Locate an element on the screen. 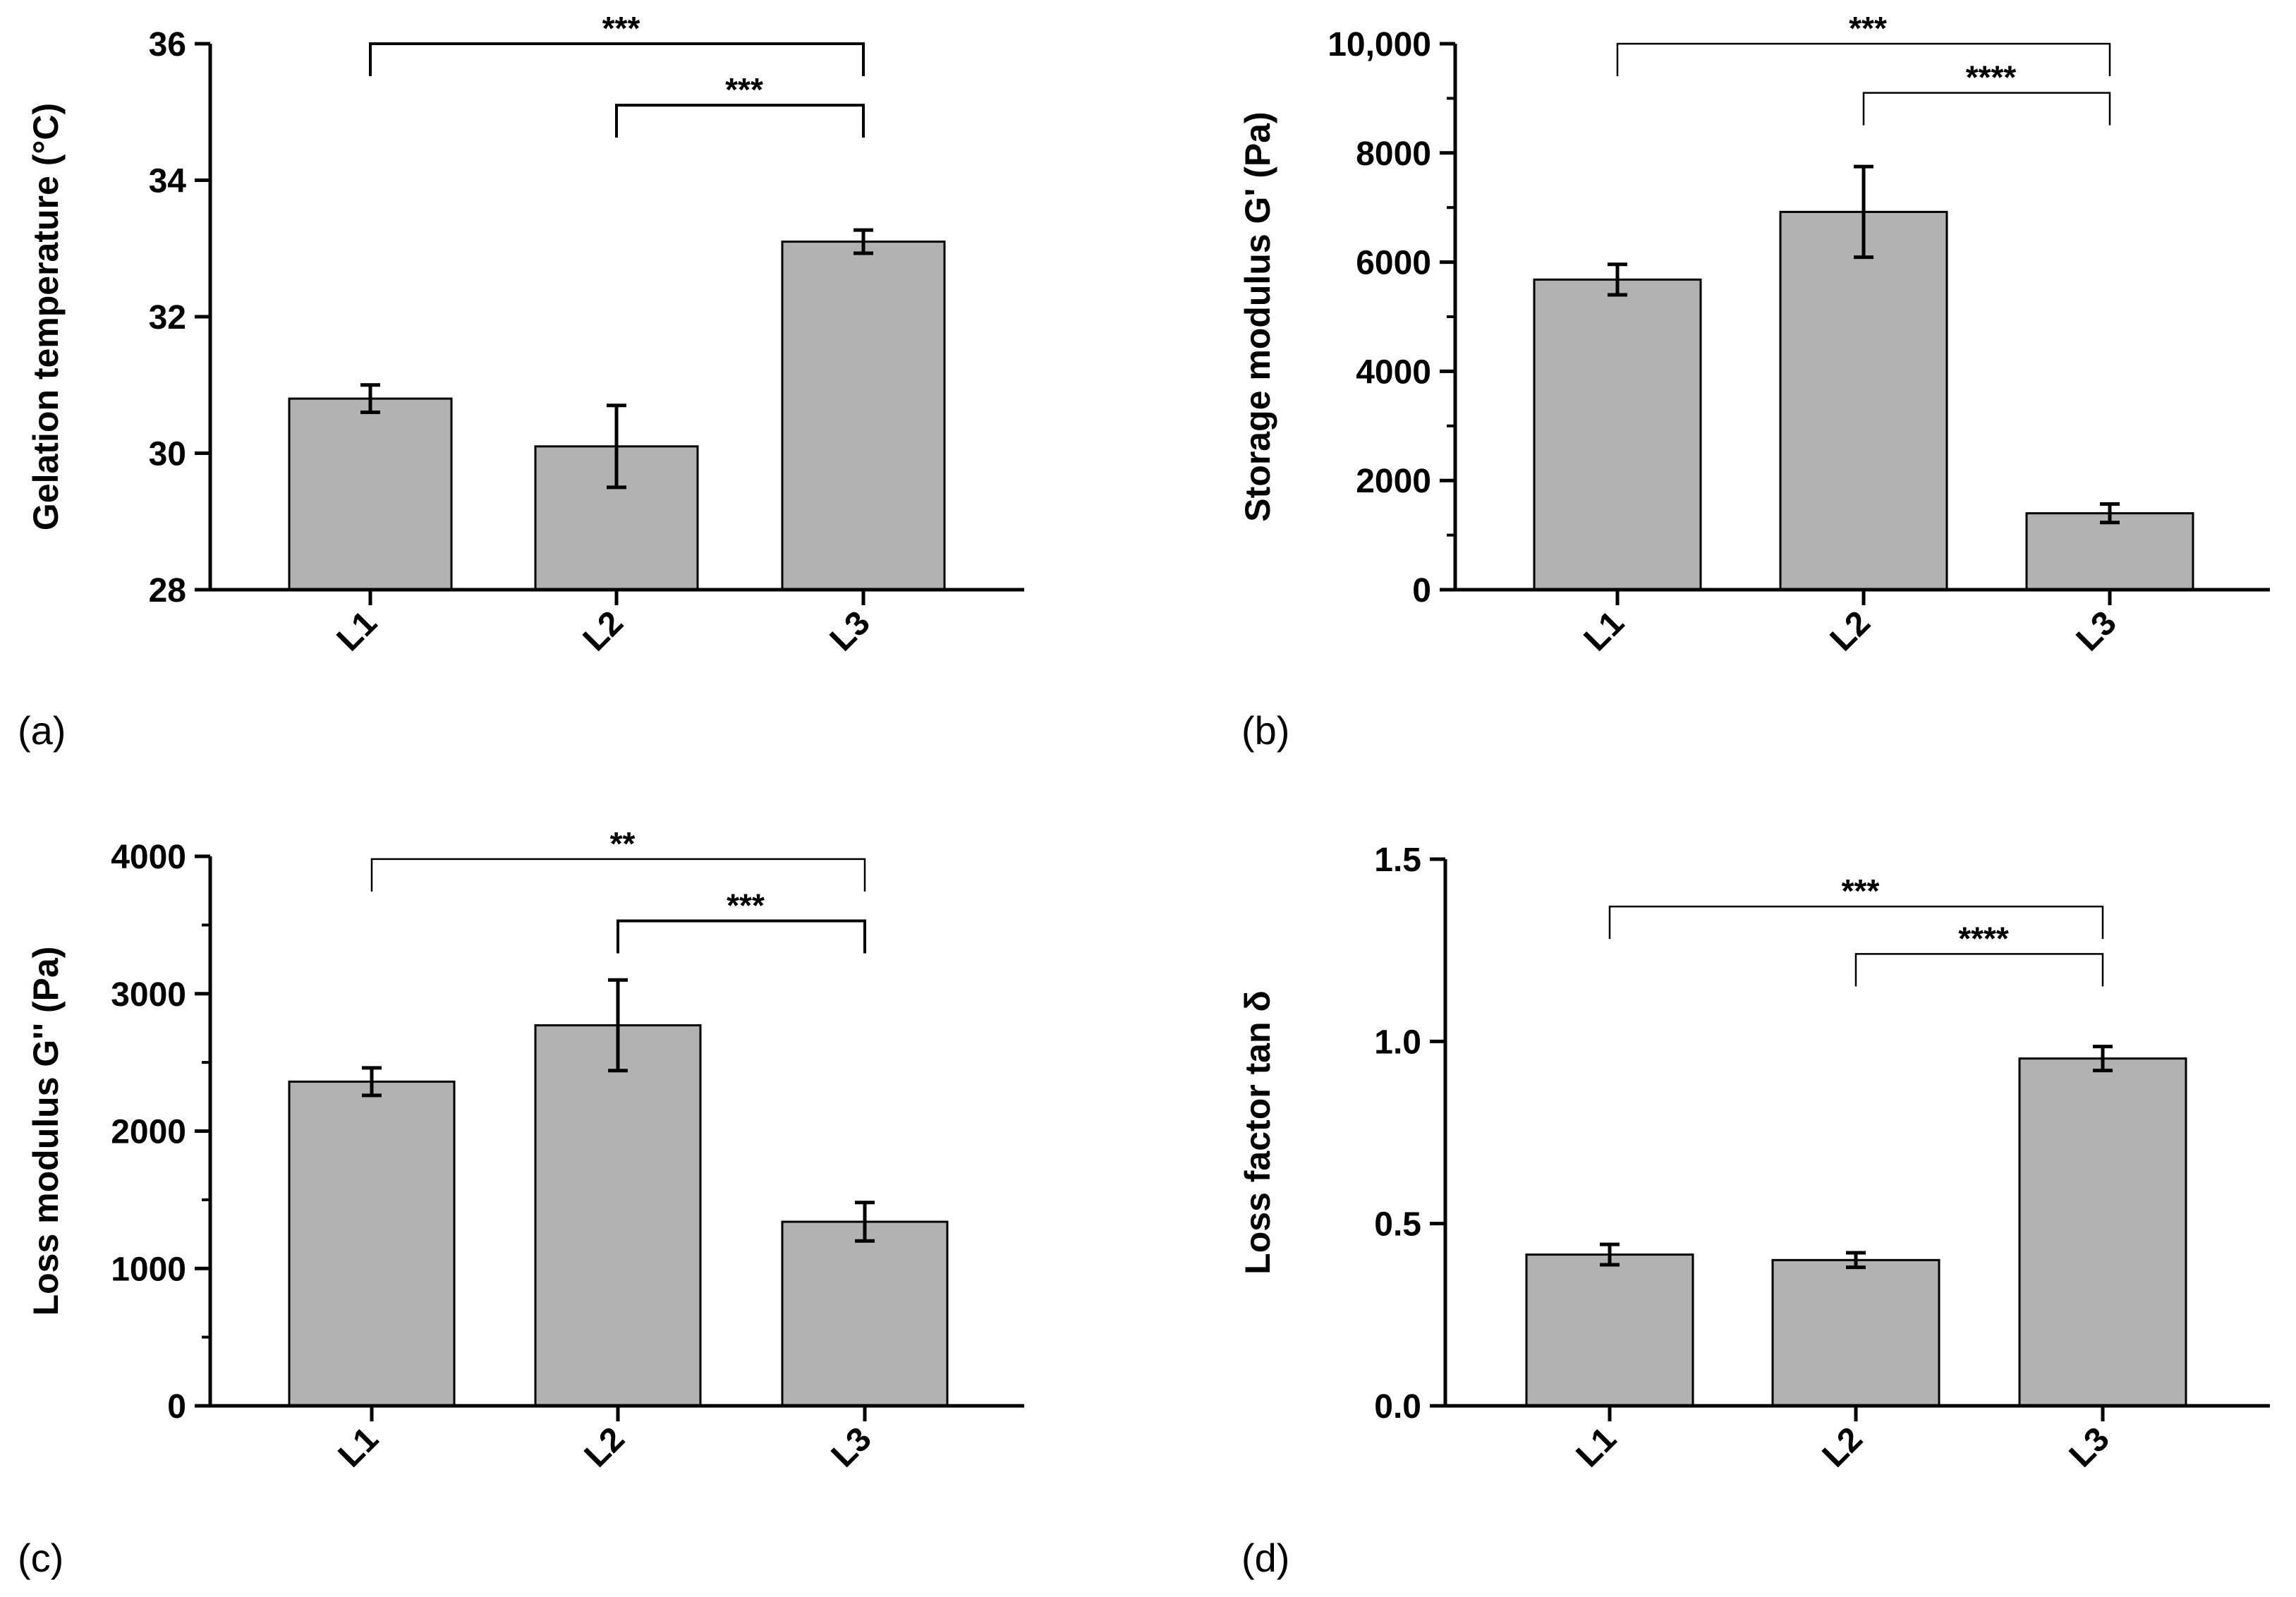 This screenshot has height=1597, width=2296. y-tick-label: 30 is located at coordinates (167, 454).